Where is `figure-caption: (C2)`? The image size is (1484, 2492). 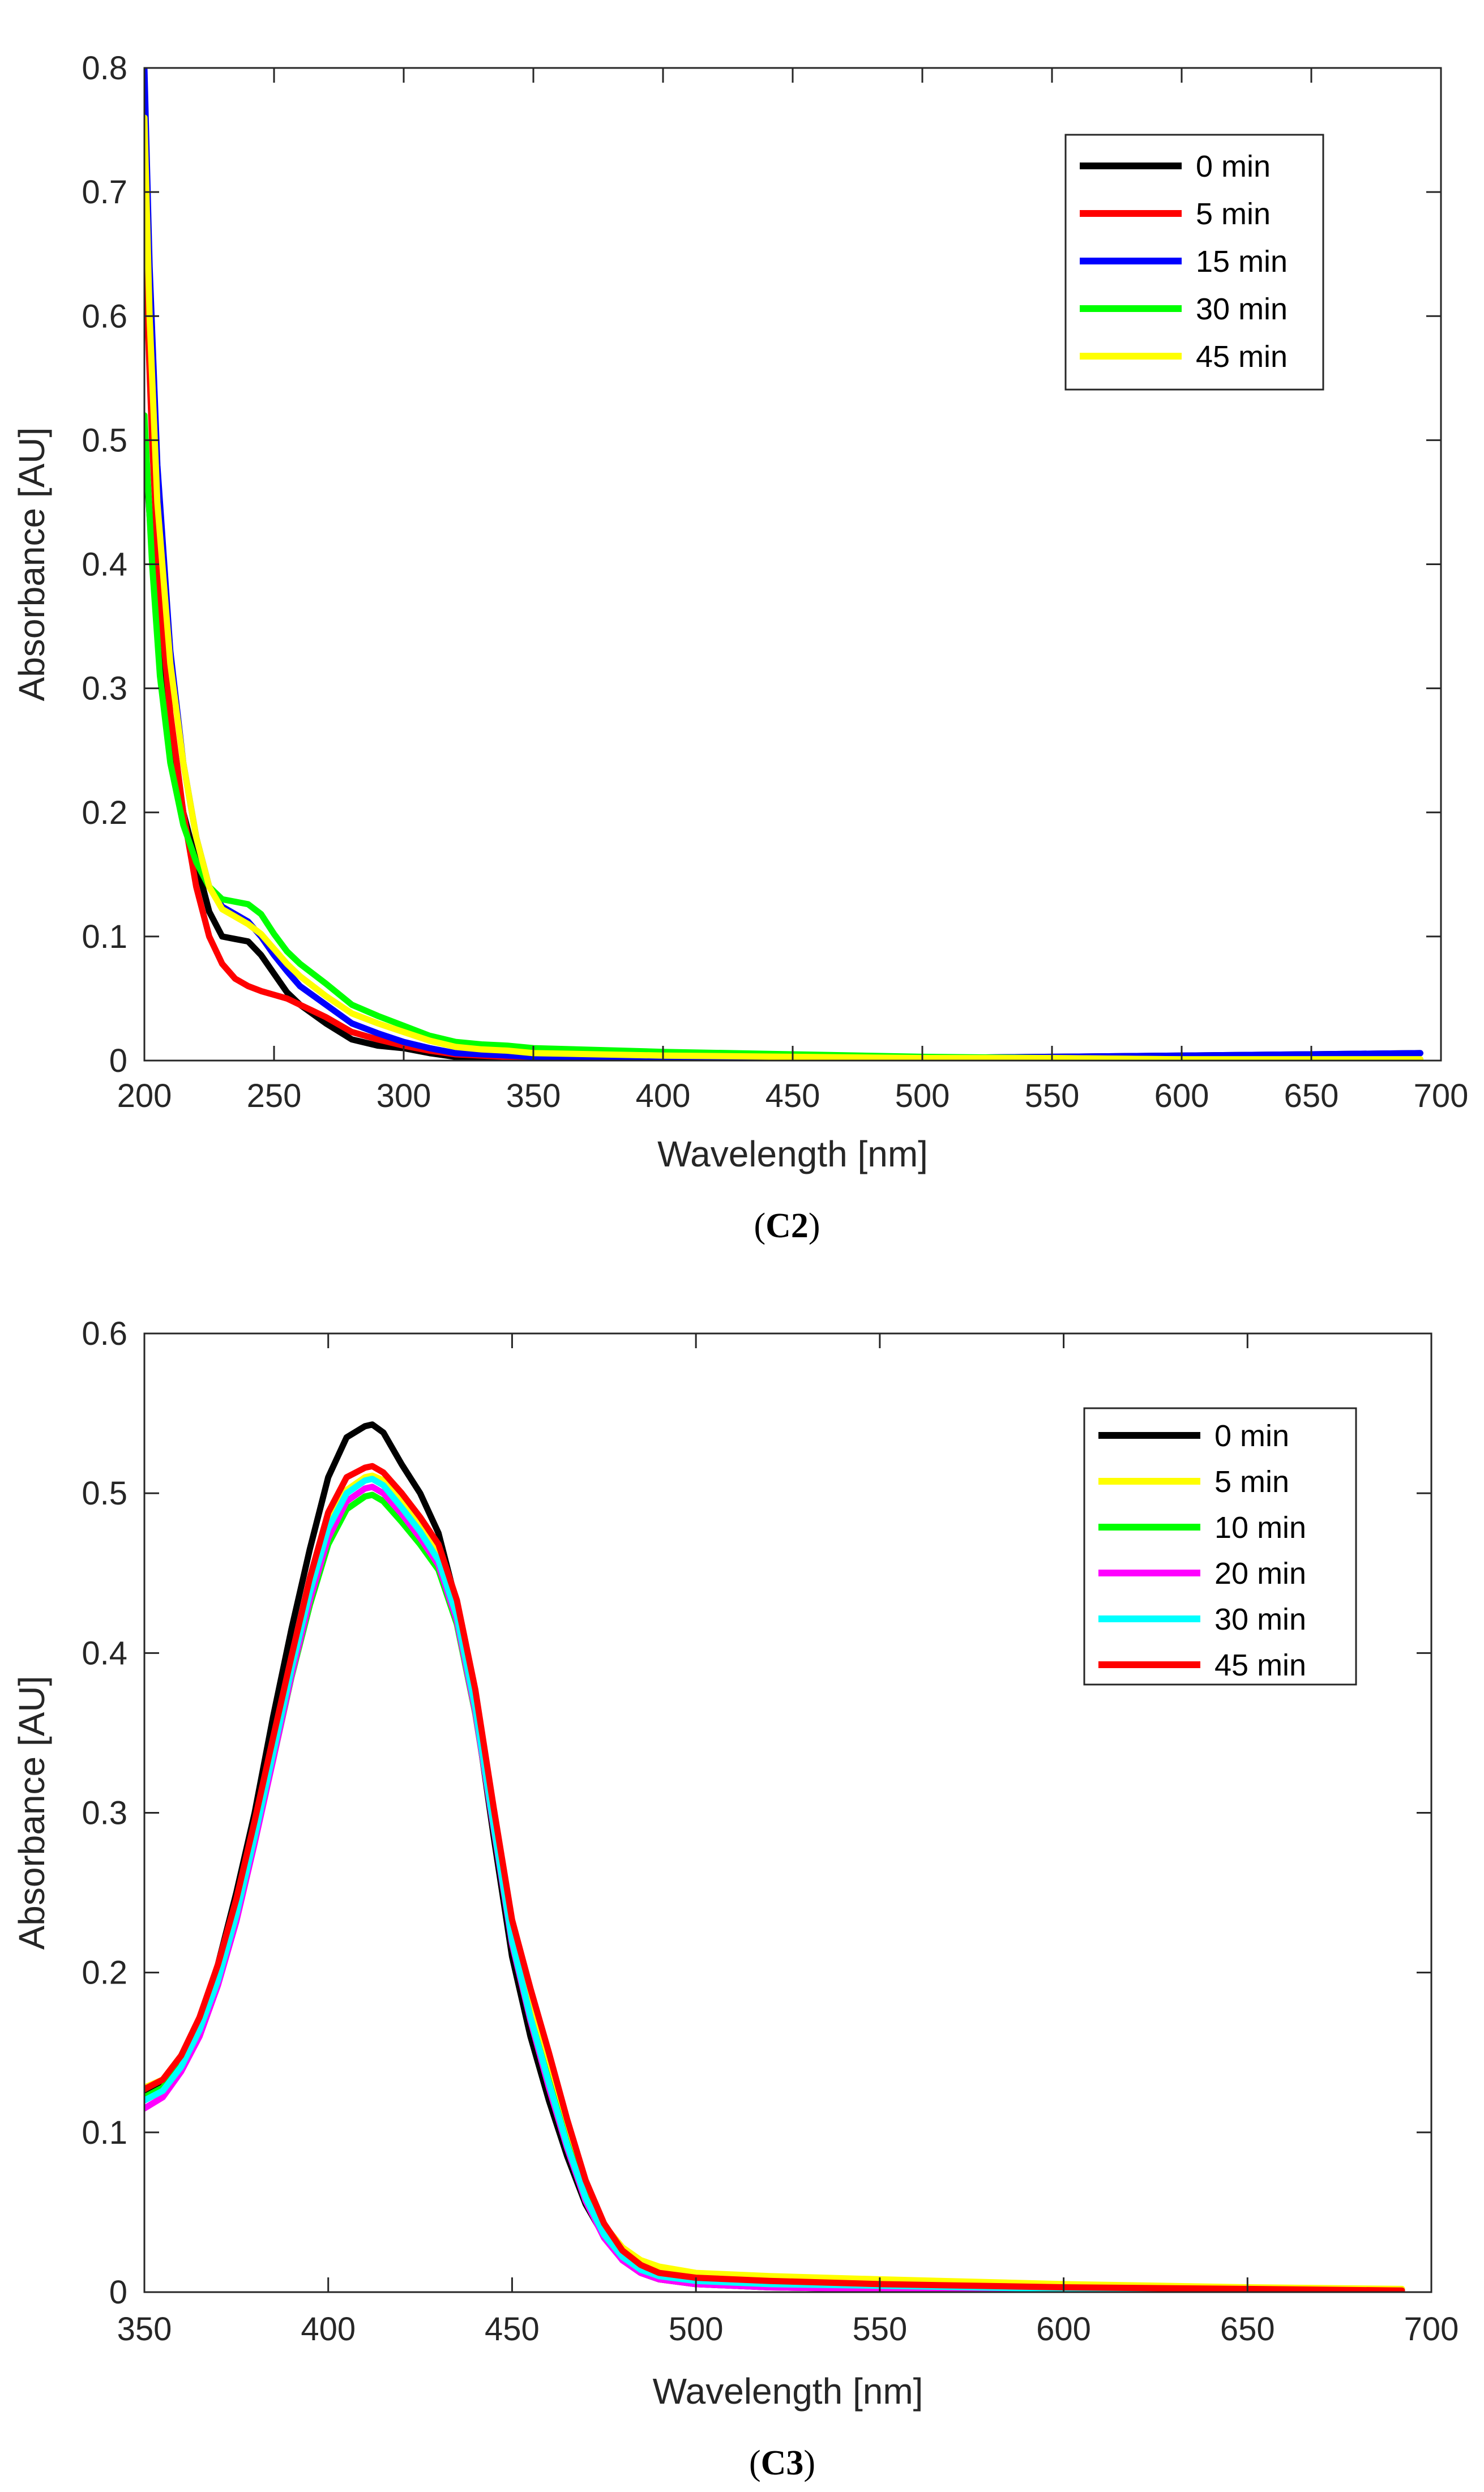 figure-caption: (C2) is located at coordinates (787, 1226).